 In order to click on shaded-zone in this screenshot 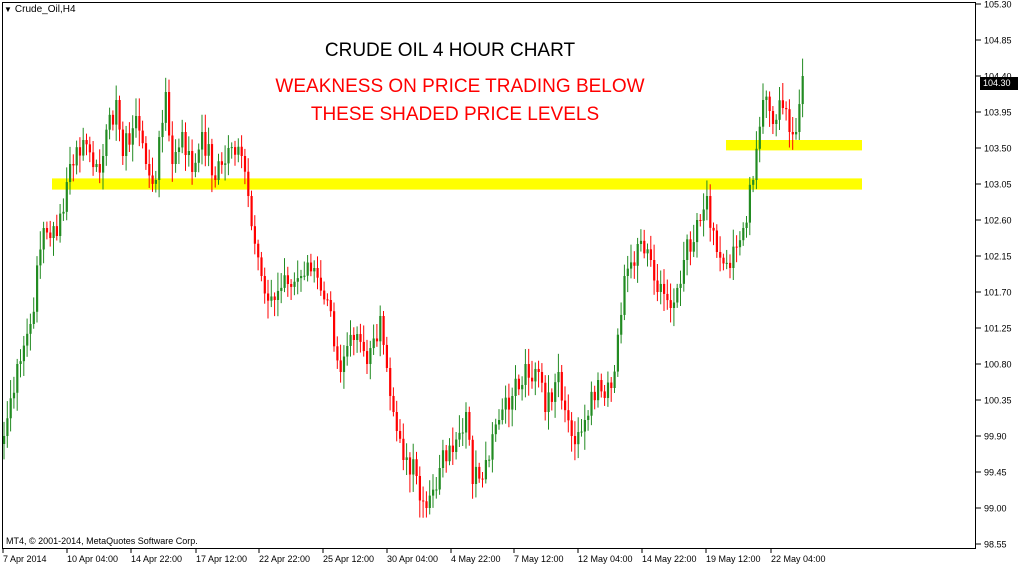, I will do `click(794, 145)`.